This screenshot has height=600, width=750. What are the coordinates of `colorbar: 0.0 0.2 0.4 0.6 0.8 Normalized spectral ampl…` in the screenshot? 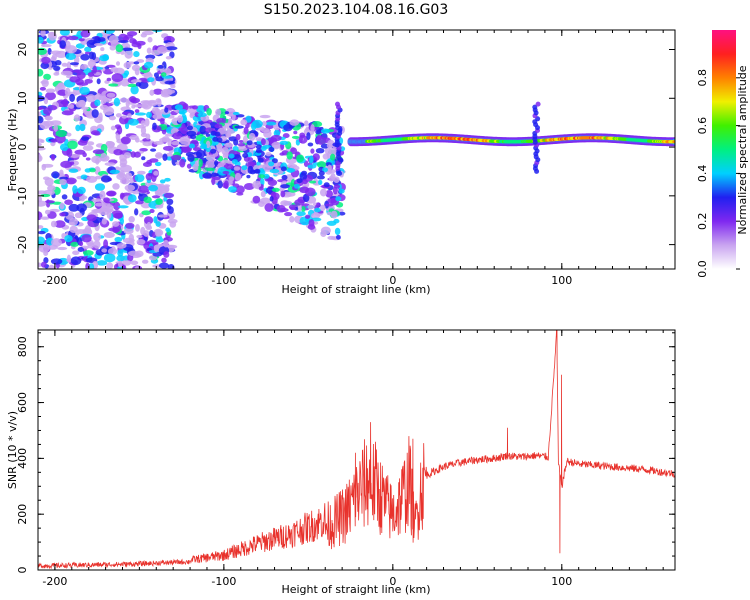 It's located at (722, 154).